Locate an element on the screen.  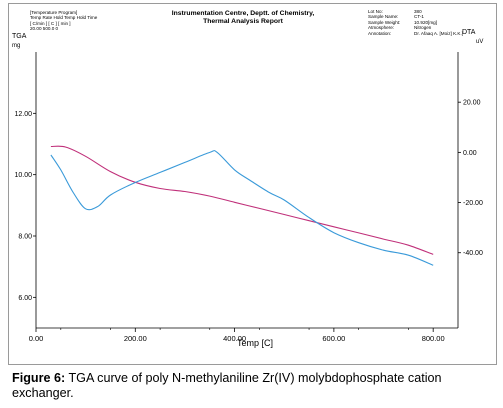
left-y-axis: 6.00 8.00 10.00 12.00 is located at coordinates (25, 206).